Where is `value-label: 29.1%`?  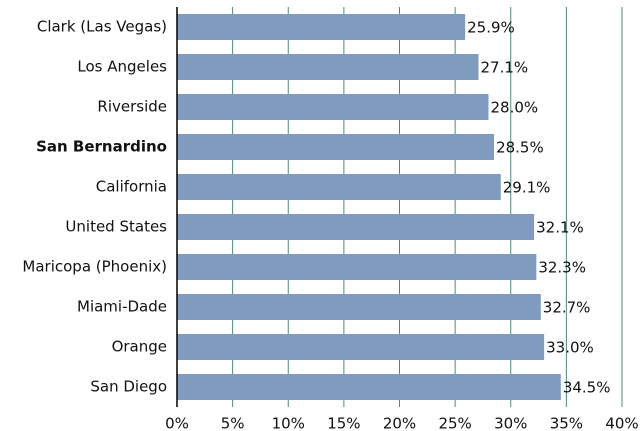 value-label: 29.1% is located at coordinates (527, 188).